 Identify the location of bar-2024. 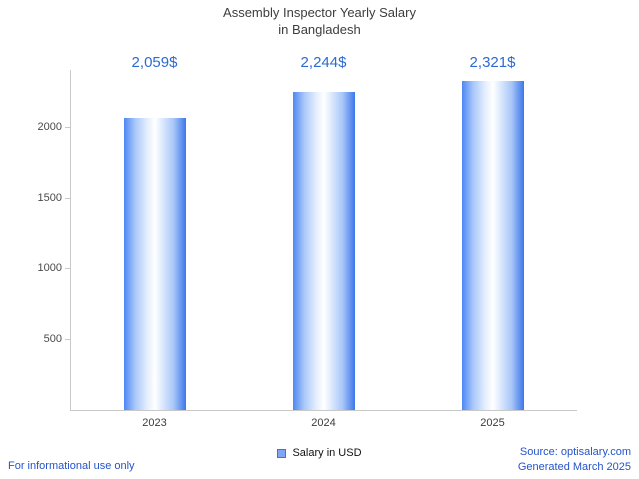
(323, 251).